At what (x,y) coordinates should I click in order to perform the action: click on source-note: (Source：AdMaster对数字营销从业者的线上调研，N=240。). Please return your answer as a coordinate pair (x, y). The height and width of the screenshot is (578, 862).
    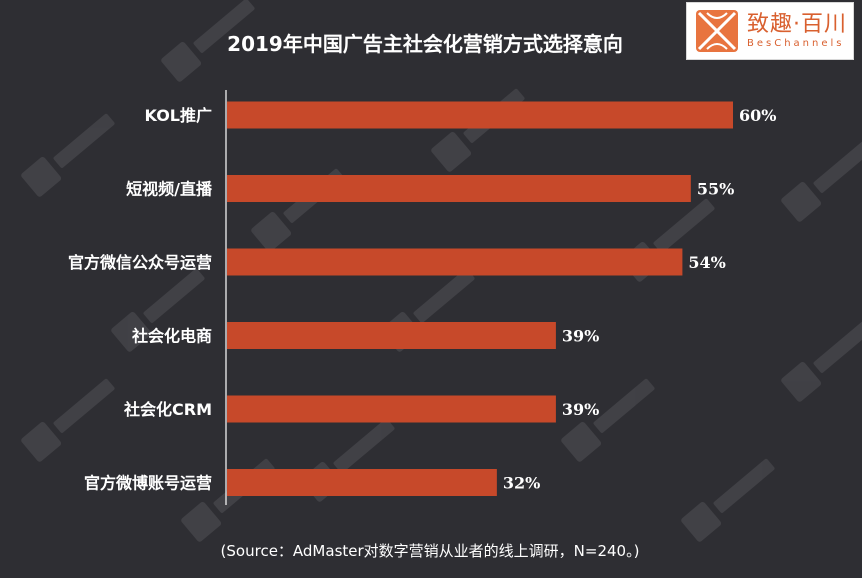
    Looking at the image, I should click on (430, 551).